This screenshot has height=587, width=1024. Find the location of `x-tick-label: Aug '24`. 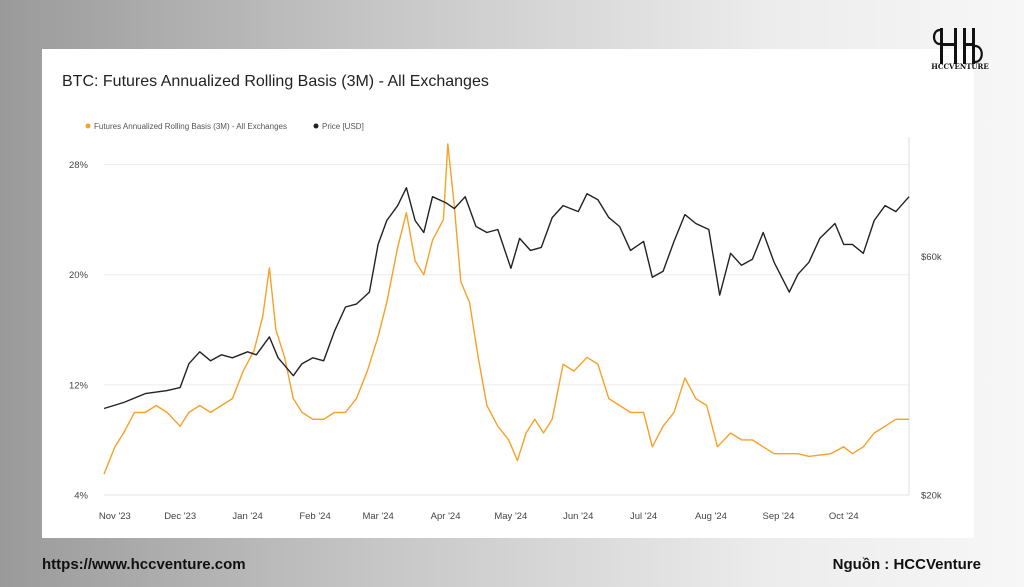

x-tick-label: Aug '24 is located at coordinates (711, 516).